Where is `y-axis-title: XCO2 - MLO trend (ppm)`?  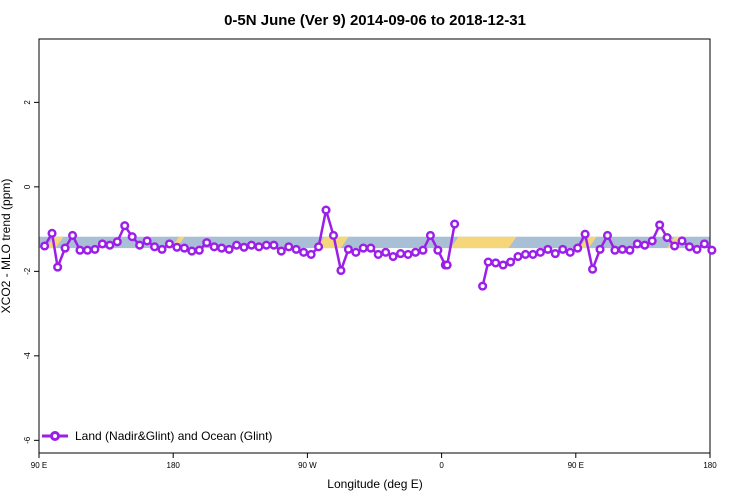
y-axis-title: XCO2 - MLO trend (ppm) is located at coordinates (6, 246).